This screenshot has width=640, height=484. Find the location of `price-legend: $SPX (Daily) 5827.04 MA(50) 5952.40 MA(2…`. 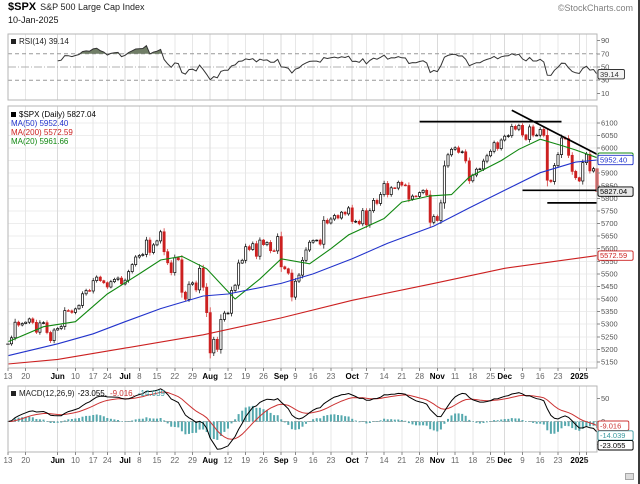

price-legend: $SPX (Daily) 5827.04 MA(50) 5952.40 MA(2… is located at coordinates (53, 128).